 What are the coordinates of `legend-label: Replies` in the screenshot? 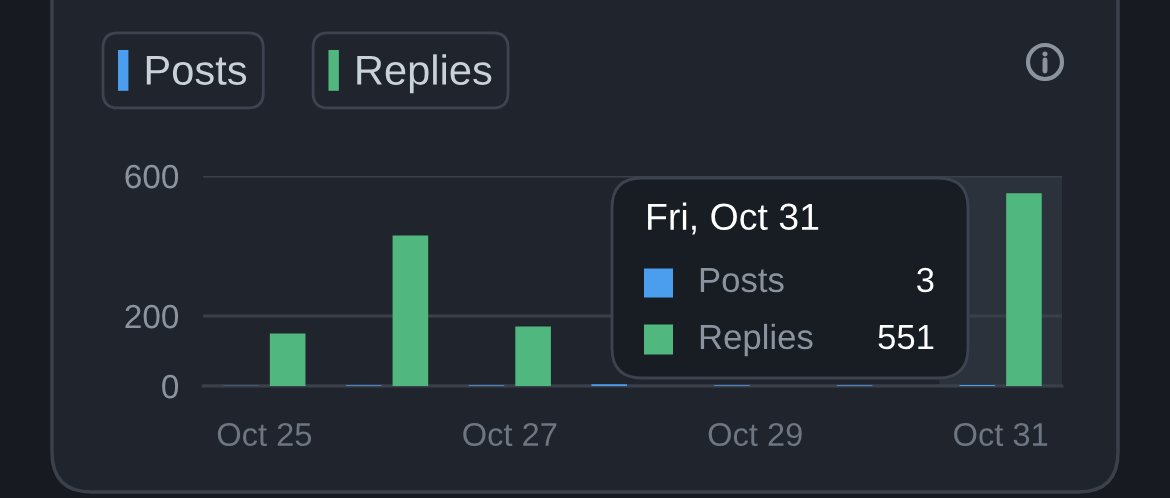 It's located at (424, 74).